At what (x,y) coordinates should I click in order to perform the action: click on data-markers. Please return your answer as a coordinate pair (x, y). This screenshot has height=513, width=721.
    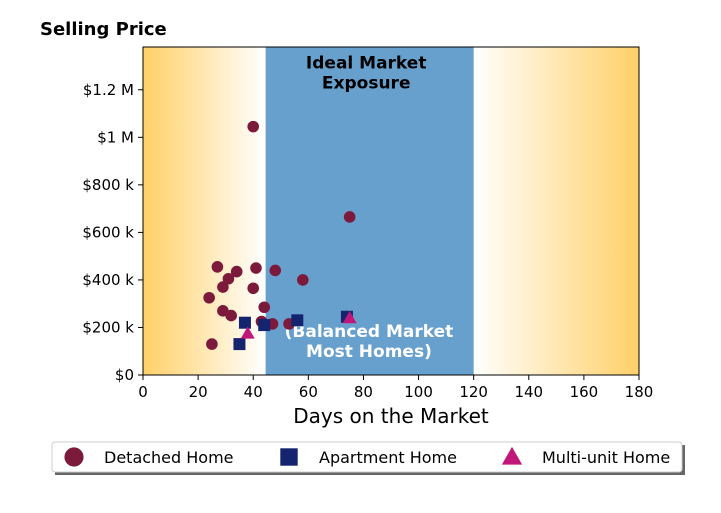
    Looking at the image, I should click on (280, 235).